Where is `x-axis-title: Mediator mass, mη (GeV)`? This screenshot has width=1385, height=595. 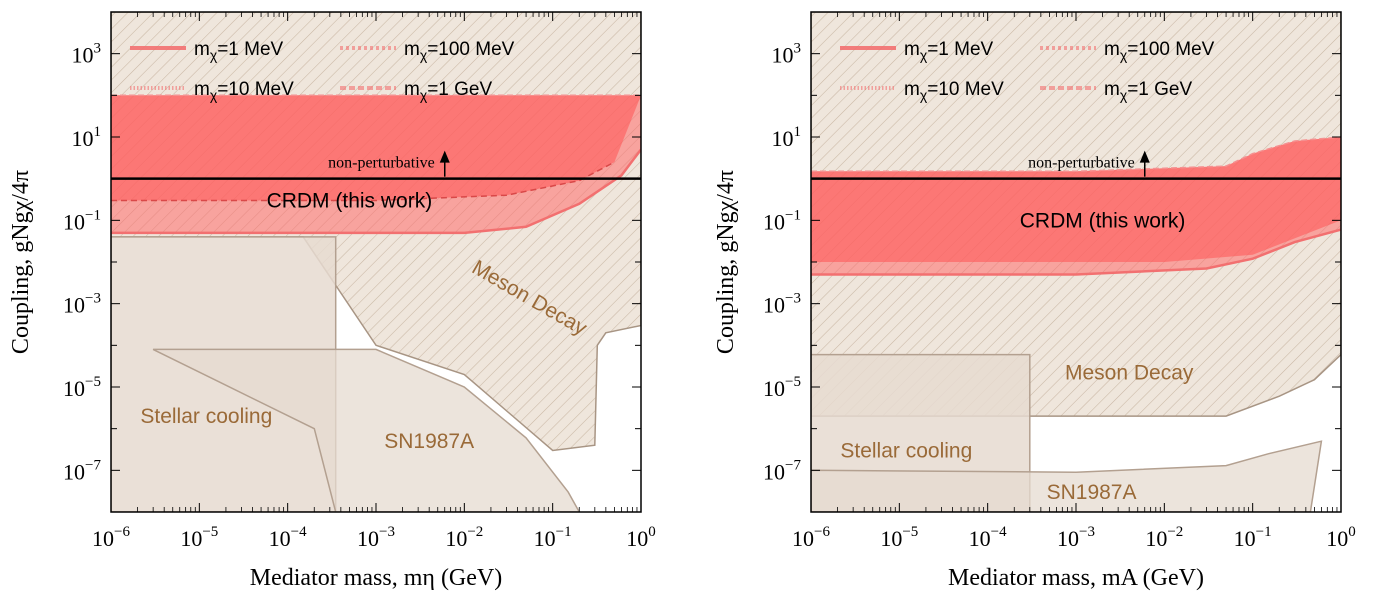
x-axis-title: Mediator mass, mη (GeV) is located at coordinates (376, 578).